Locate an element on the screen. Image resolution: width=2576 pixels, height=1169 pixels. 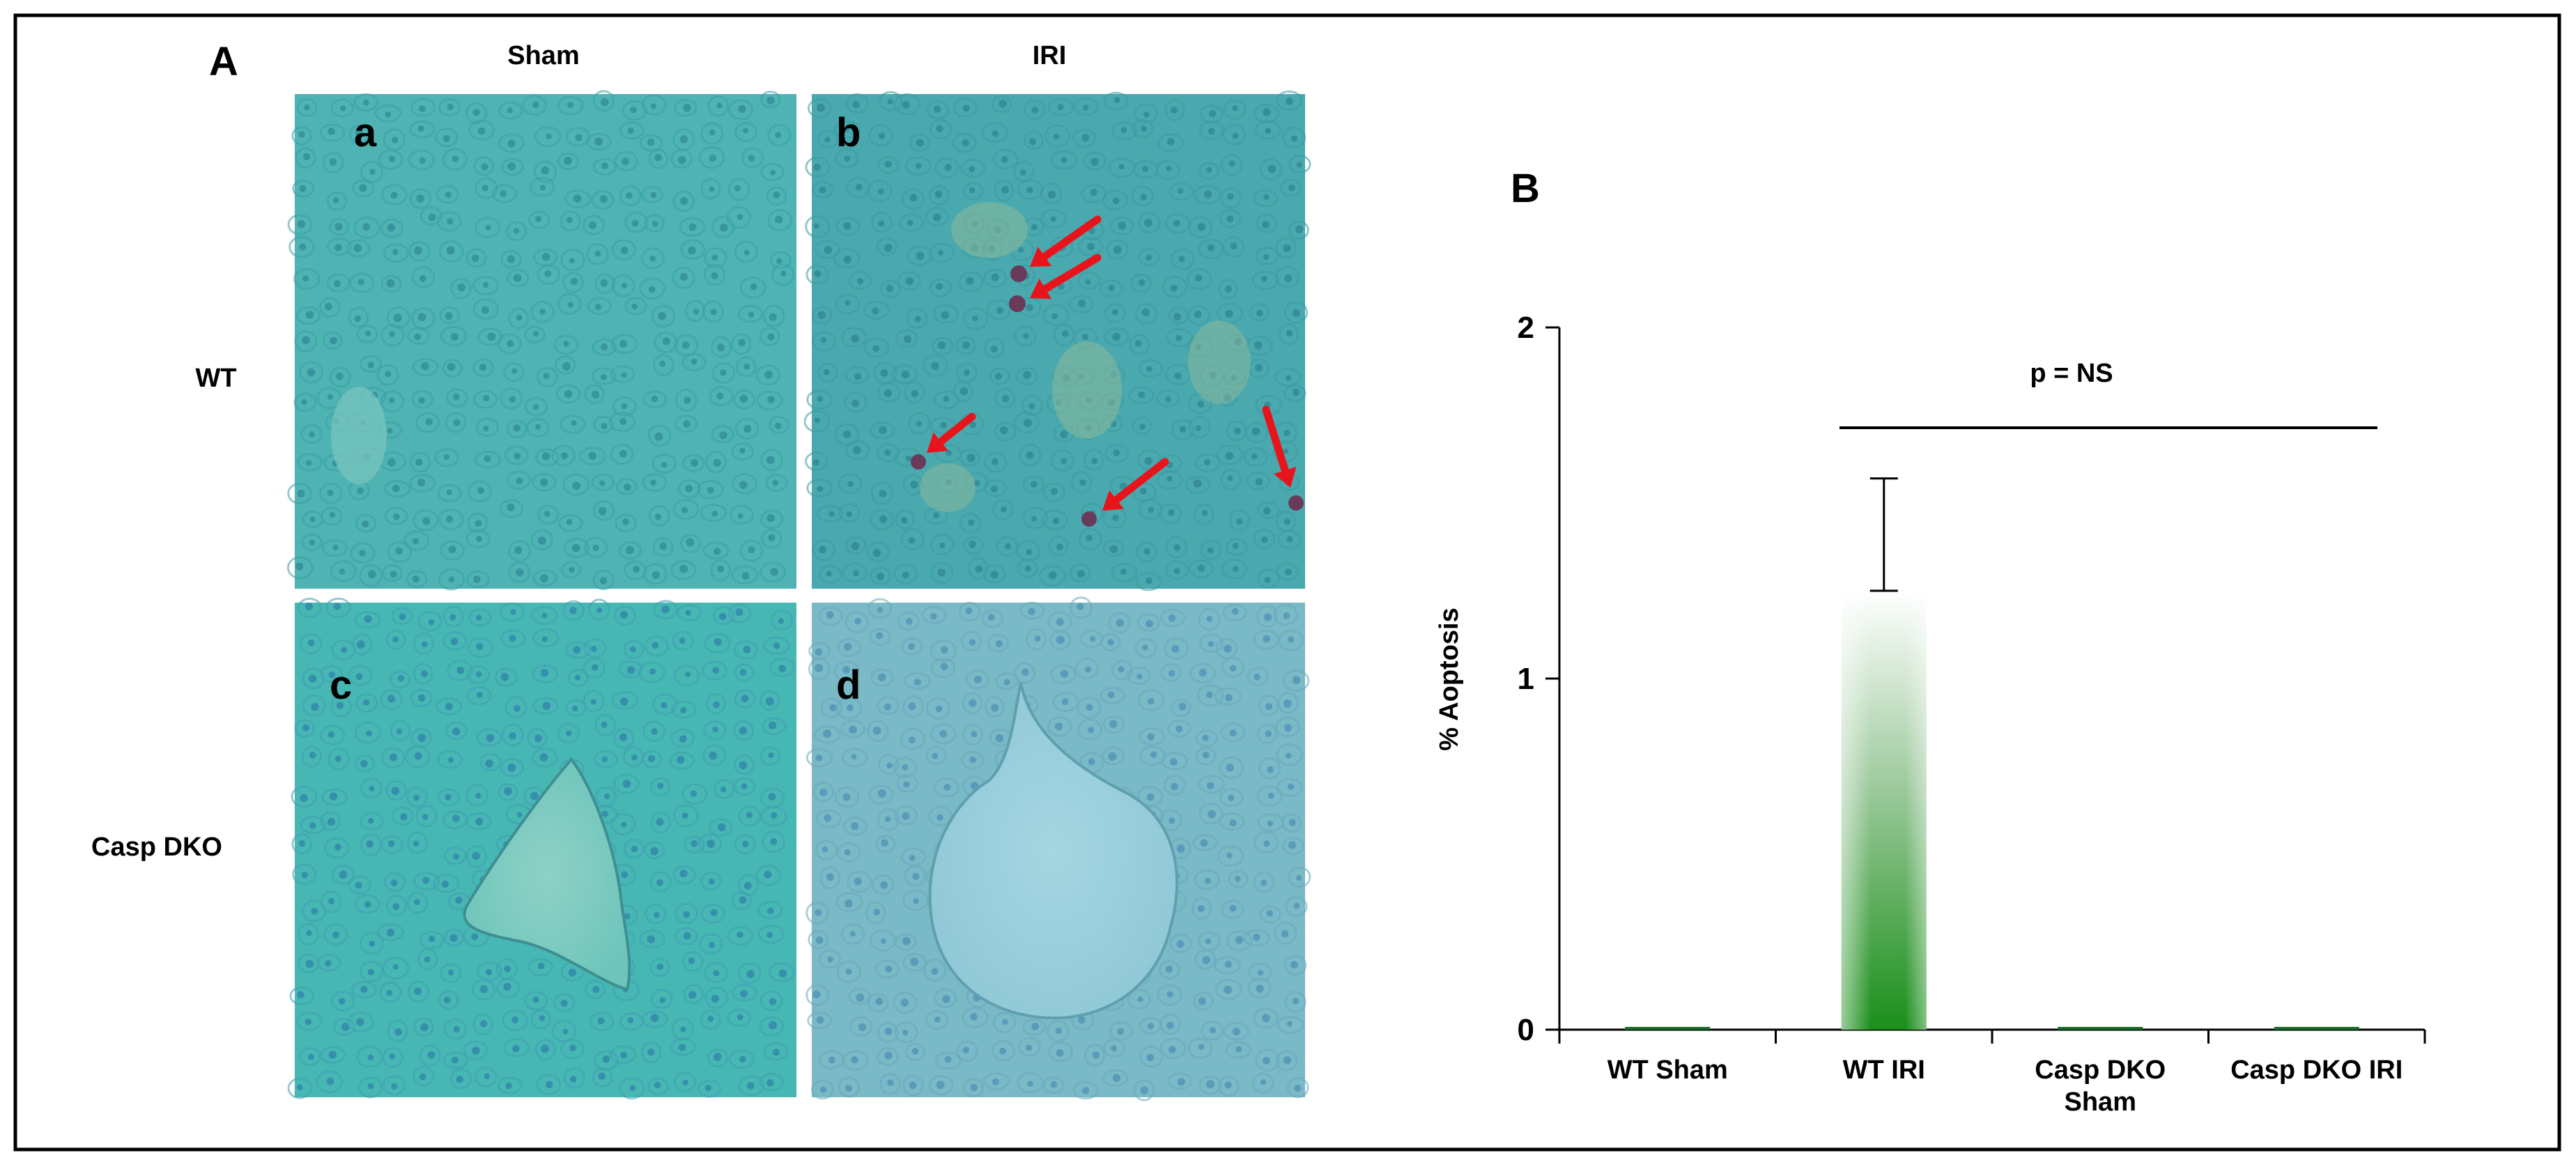
column-label-iri: IRI is located at coordinates (1050, 55).